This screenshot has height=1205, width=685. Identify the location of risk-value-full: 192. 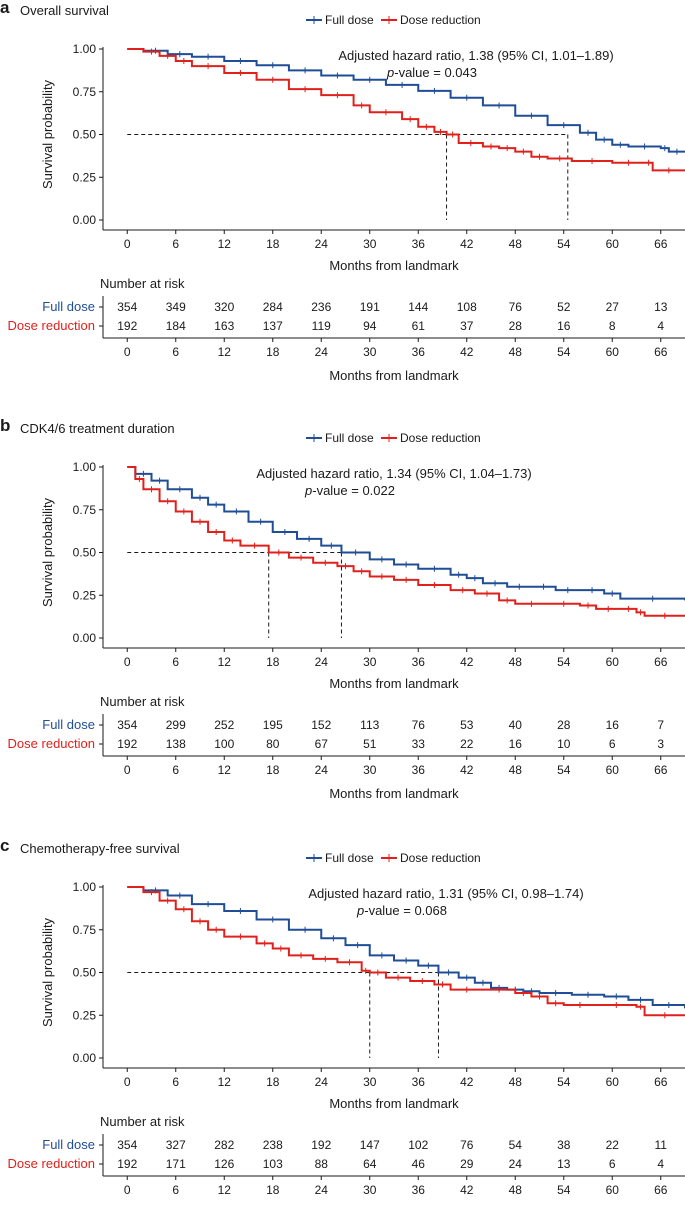
(321, 1145).